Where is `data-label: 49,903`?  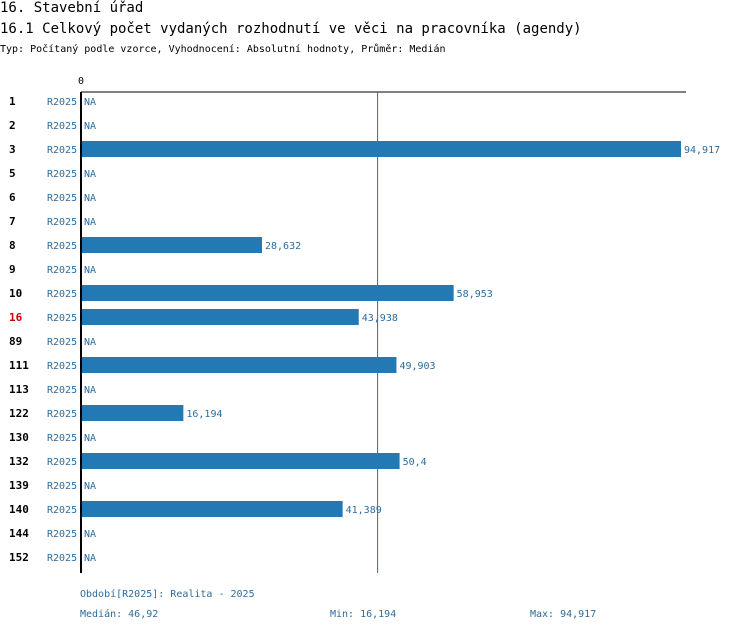 data-label: 49,903 is located at coordinates (417, 366).